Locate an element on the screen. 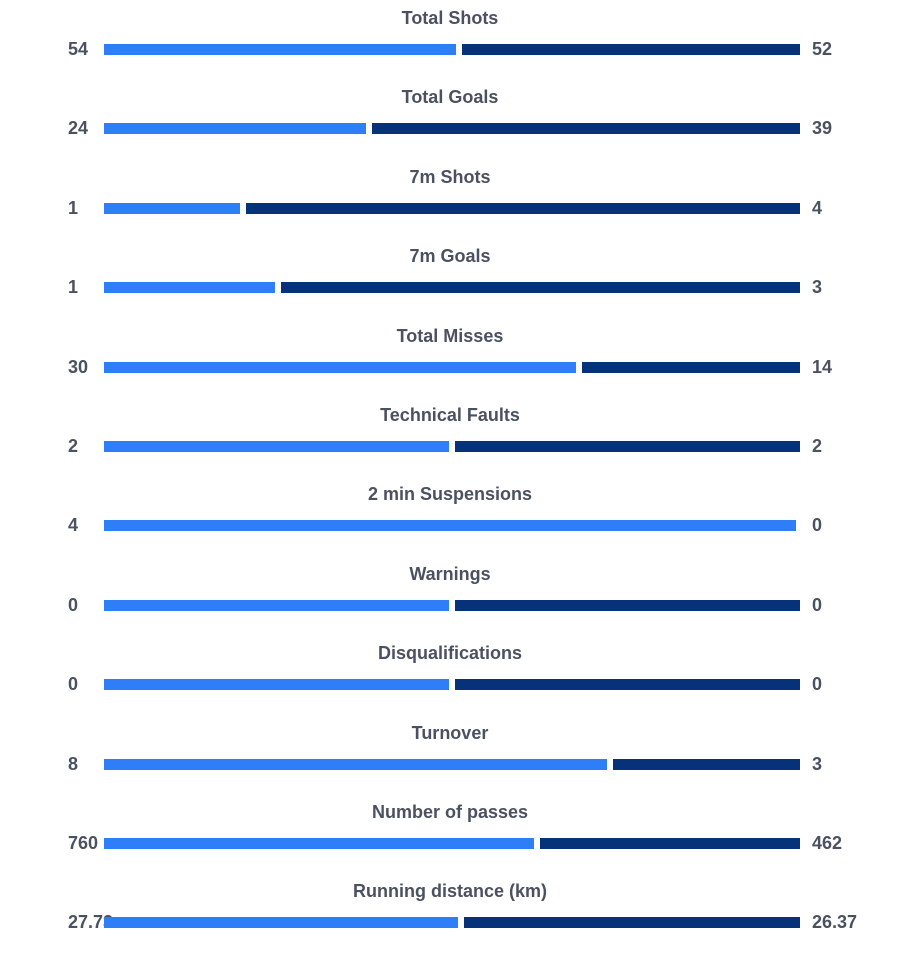  left-value: 27.73 is located at coordinates (91, 922).